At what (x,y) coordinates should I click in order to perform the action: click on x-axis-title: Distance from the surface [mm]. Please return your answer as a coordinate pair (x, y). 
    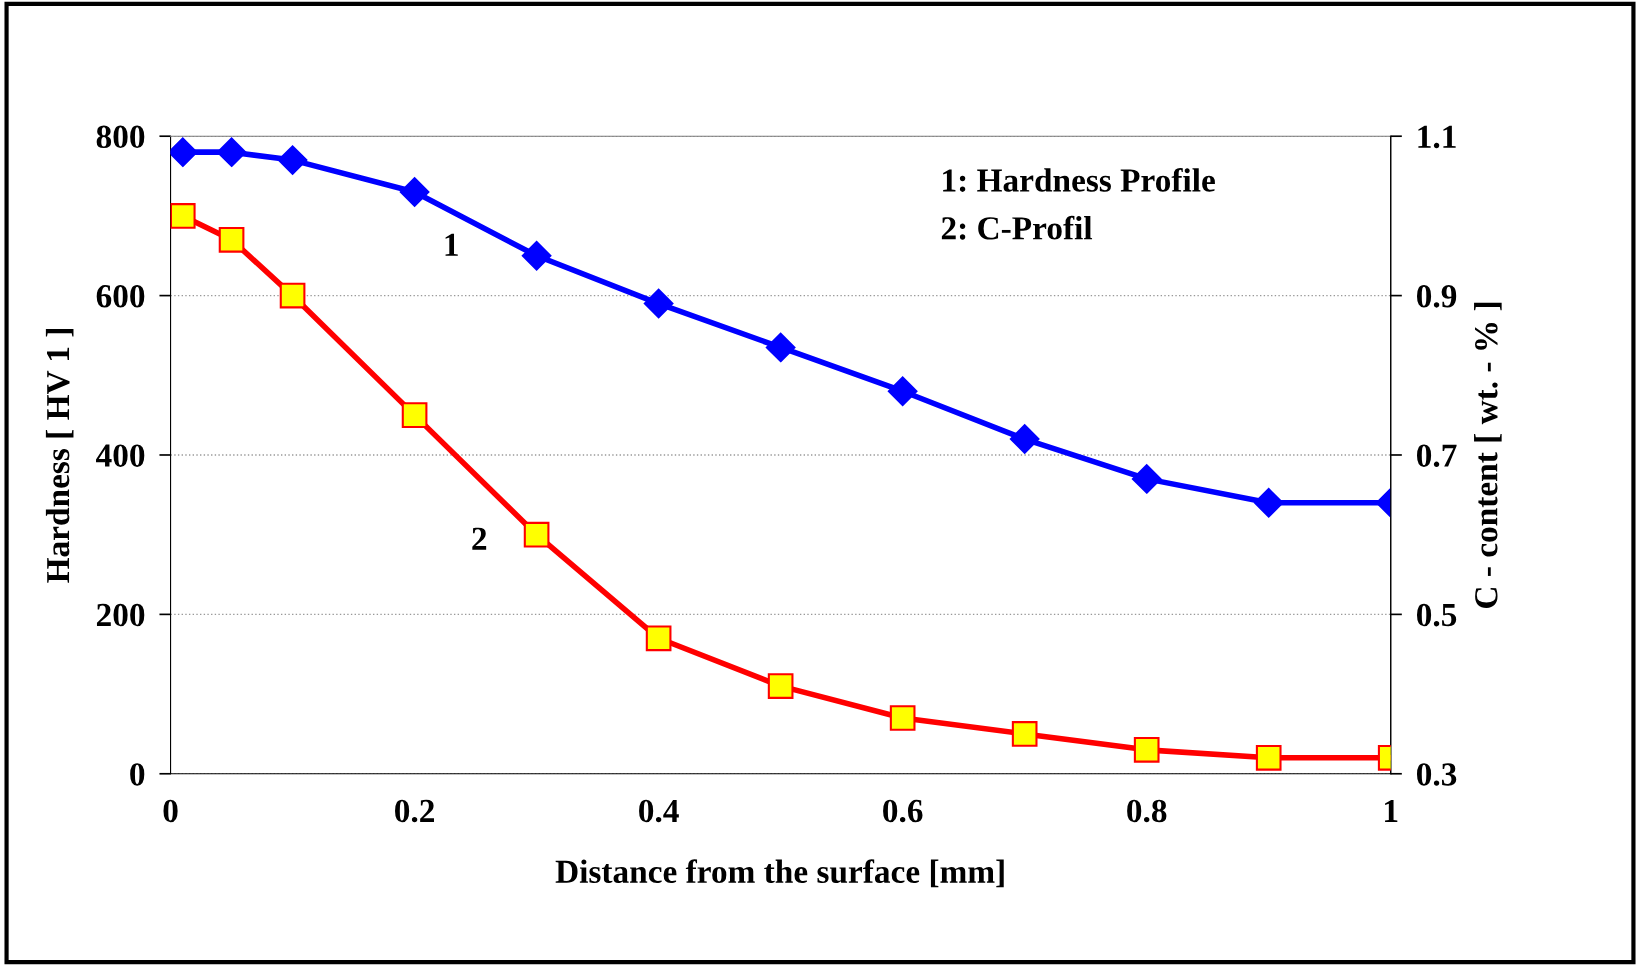
    Looking at the image, I should click on (779, 873).